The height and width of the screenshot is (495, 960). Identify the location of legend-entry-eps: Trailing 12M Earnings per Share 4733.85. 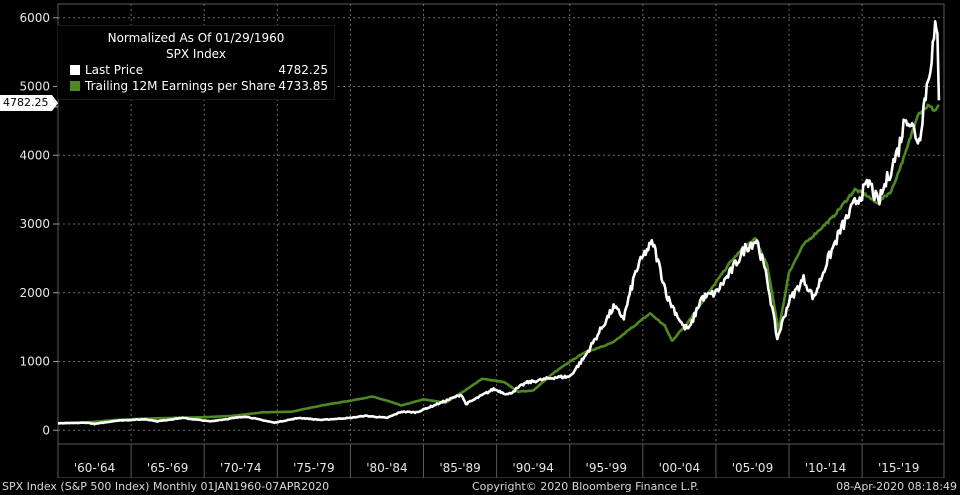
(196, 86).